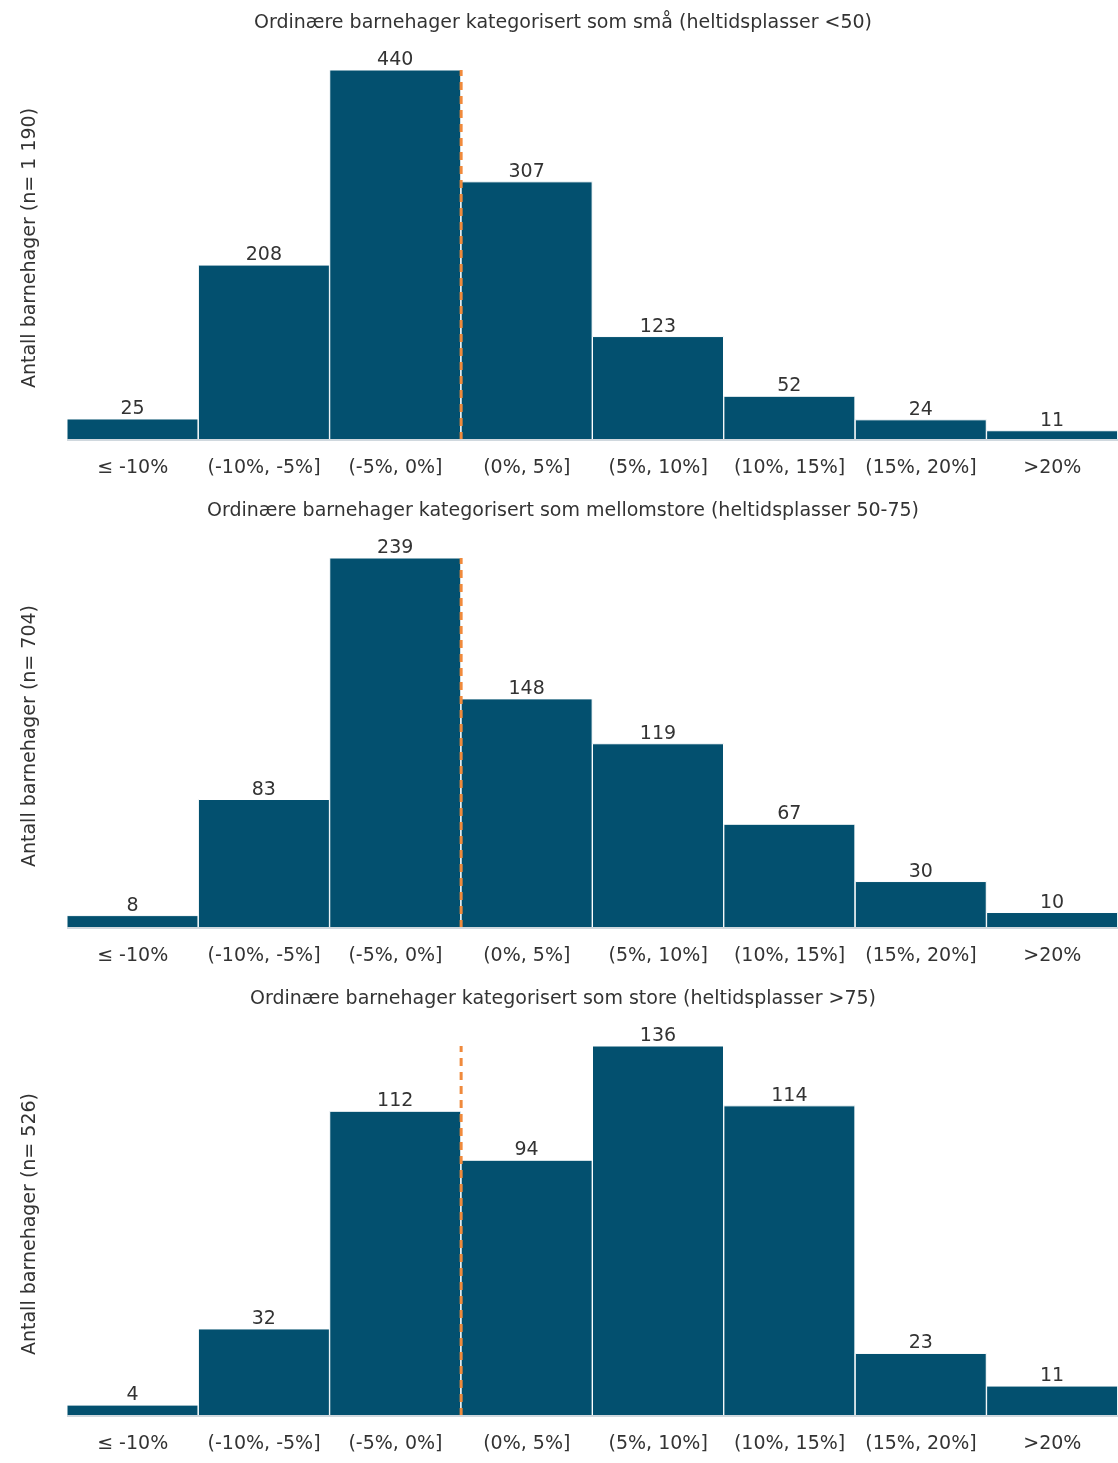 The image size is (1118, 1463). What do you see at coordinates (526, 686) in the screenshot?
I see `data-label: 148` at bounding box center [526, 686].